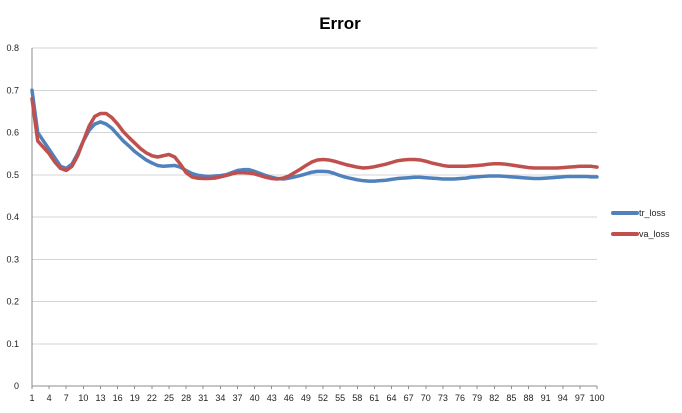 Image resolution: width=682 pixels, height=413 pixels. What do you see at coordinates (511, 398) in the screenshot?
I see `x-tick-label: 85` at bounding box center [511, 398].